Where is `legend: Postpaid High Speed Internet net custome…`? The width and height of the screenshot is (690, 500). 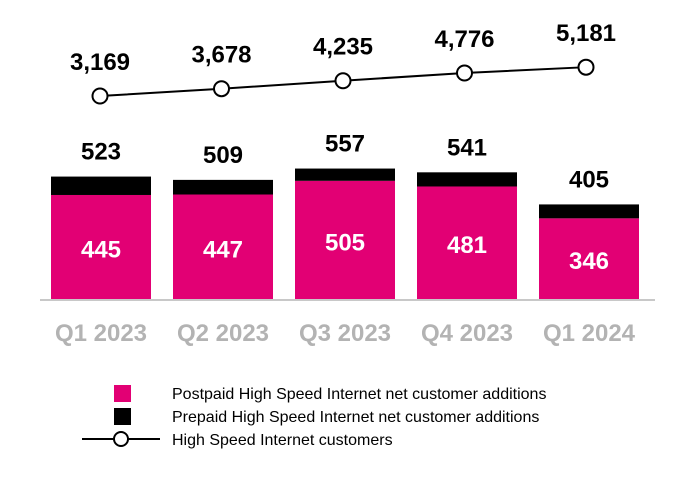 legend: Postpaid High Speed Internet net custome… is located at coordinates (314, 417).